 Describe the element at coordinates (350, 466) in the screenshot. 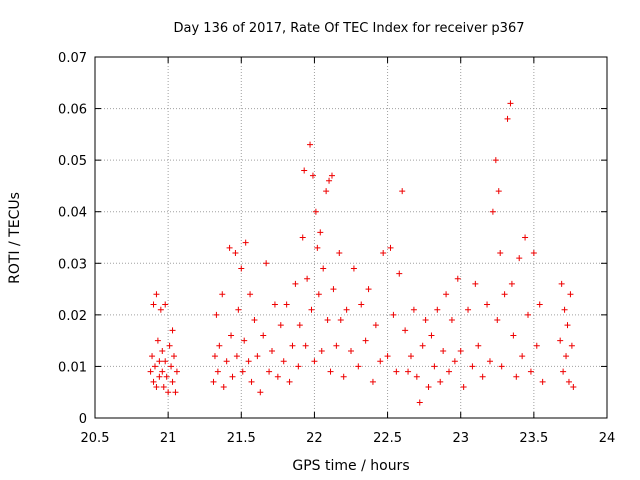

I see `x-axis-label: GPS time / hours` at that location.